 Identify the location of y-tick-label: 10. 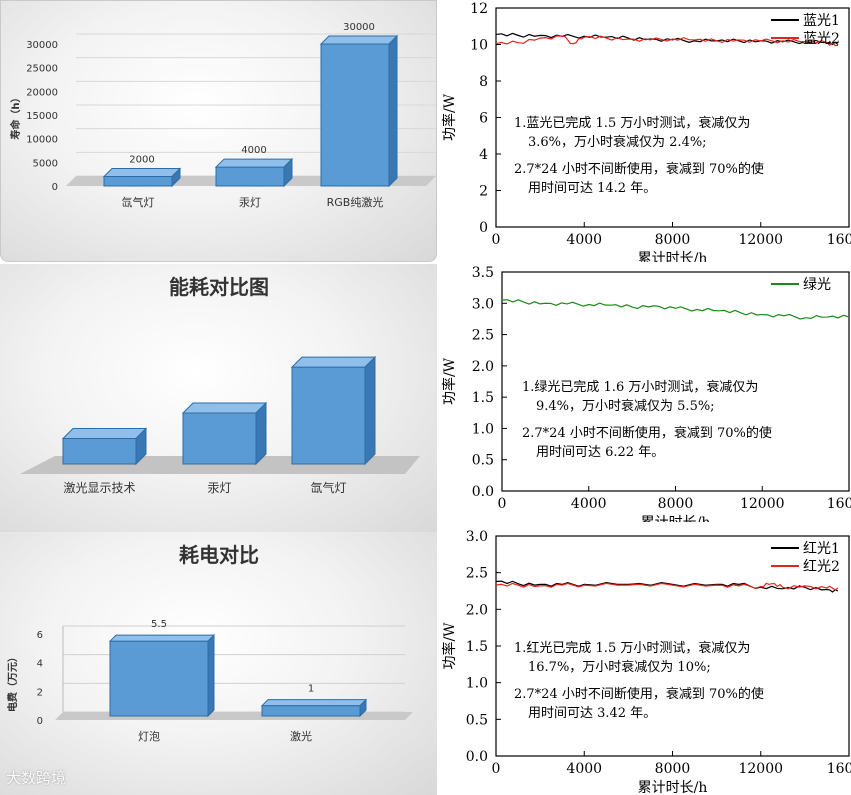
(479, 46).